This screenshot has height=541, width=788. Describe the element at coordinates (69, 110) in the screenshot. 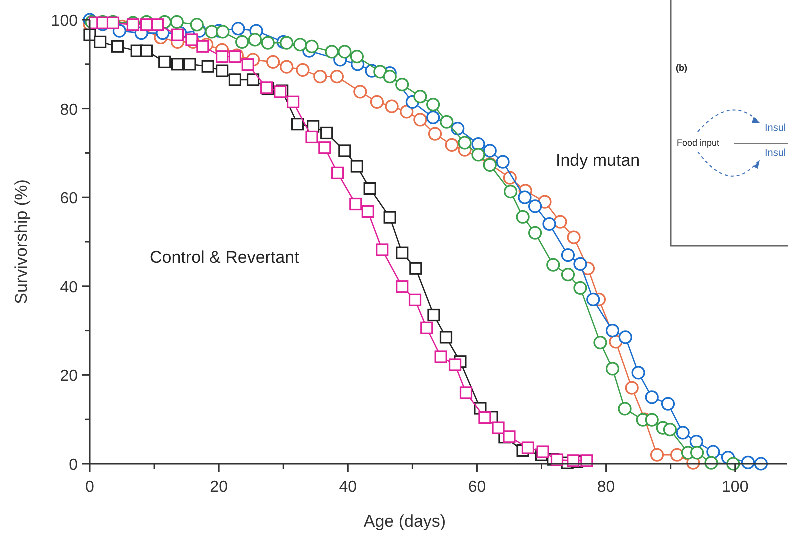

I see `y-tick-label: 80` at that location.